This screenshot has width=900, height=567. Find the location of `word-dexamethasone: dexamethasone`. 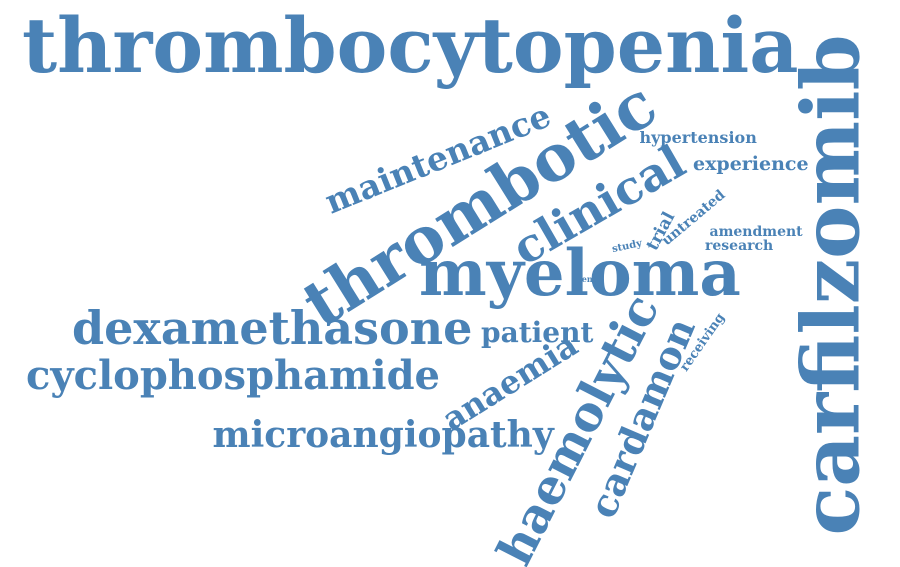

word-dexamethasone: dexamethasone is located at coordinates (272, 328).